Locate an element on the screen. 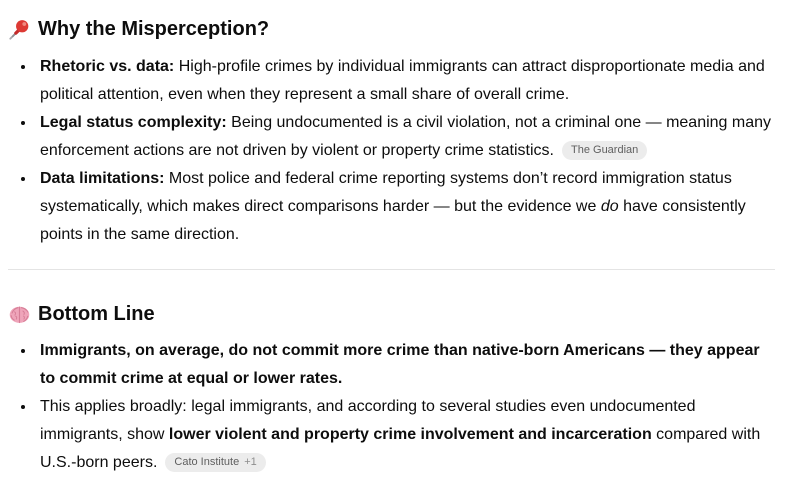 The image size is (785, 490). bullet-text-italic: do is located at coordinates (609, 206).